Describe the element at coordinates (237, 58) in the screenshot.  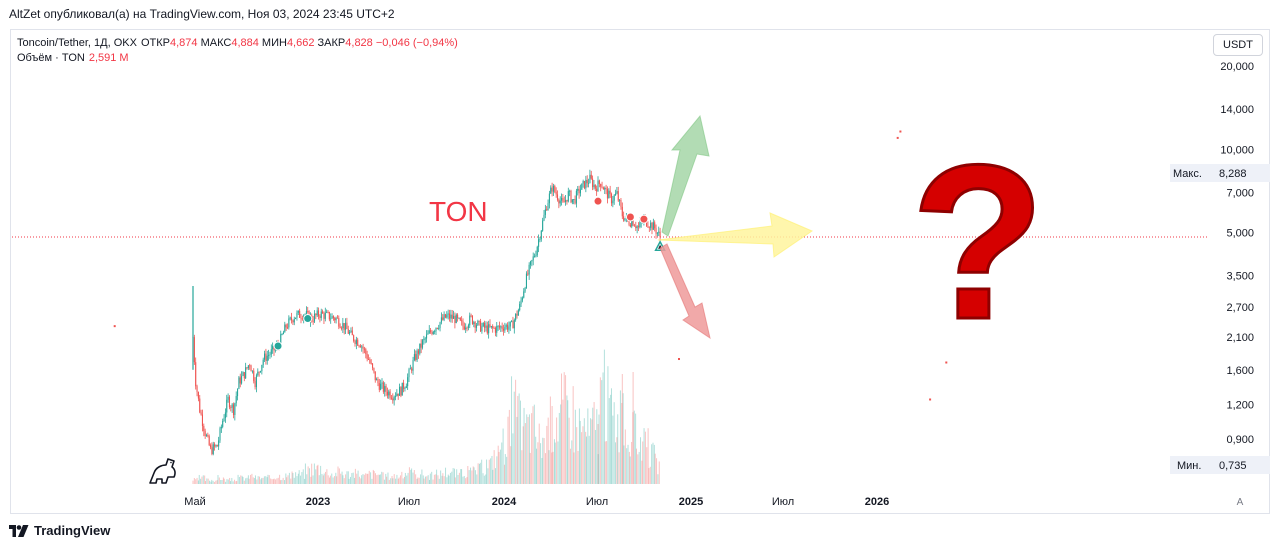
I see `volume-row: Объём · TON 2,591 М` at that location.